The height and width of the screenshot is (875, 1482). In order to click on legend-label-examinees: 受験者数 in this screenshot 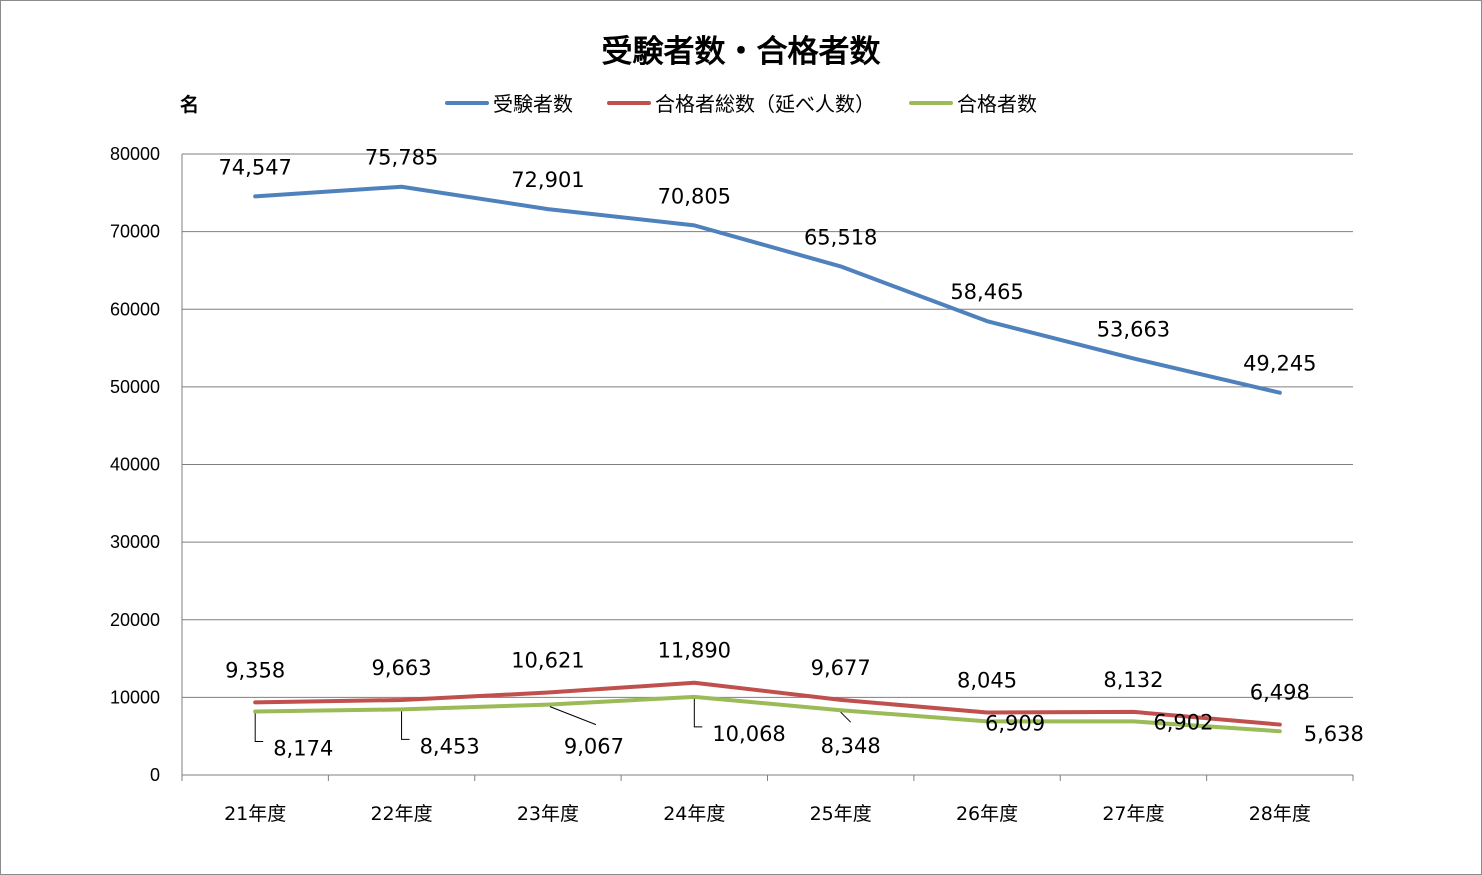, I will do `click(533, 104)`.